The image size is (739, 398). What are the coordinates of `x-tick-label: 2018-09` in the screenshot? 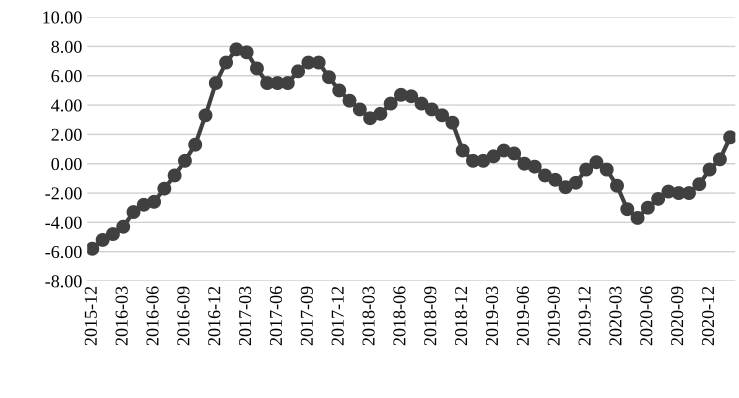 It's located at (430, 316).